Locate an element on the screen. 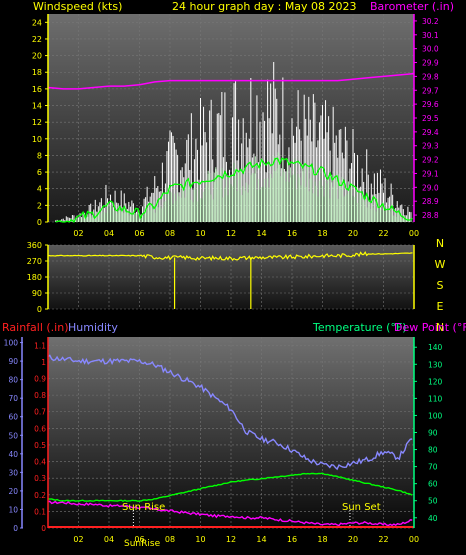  wind-tick-label: 24 is located at coordinates (37, 22).